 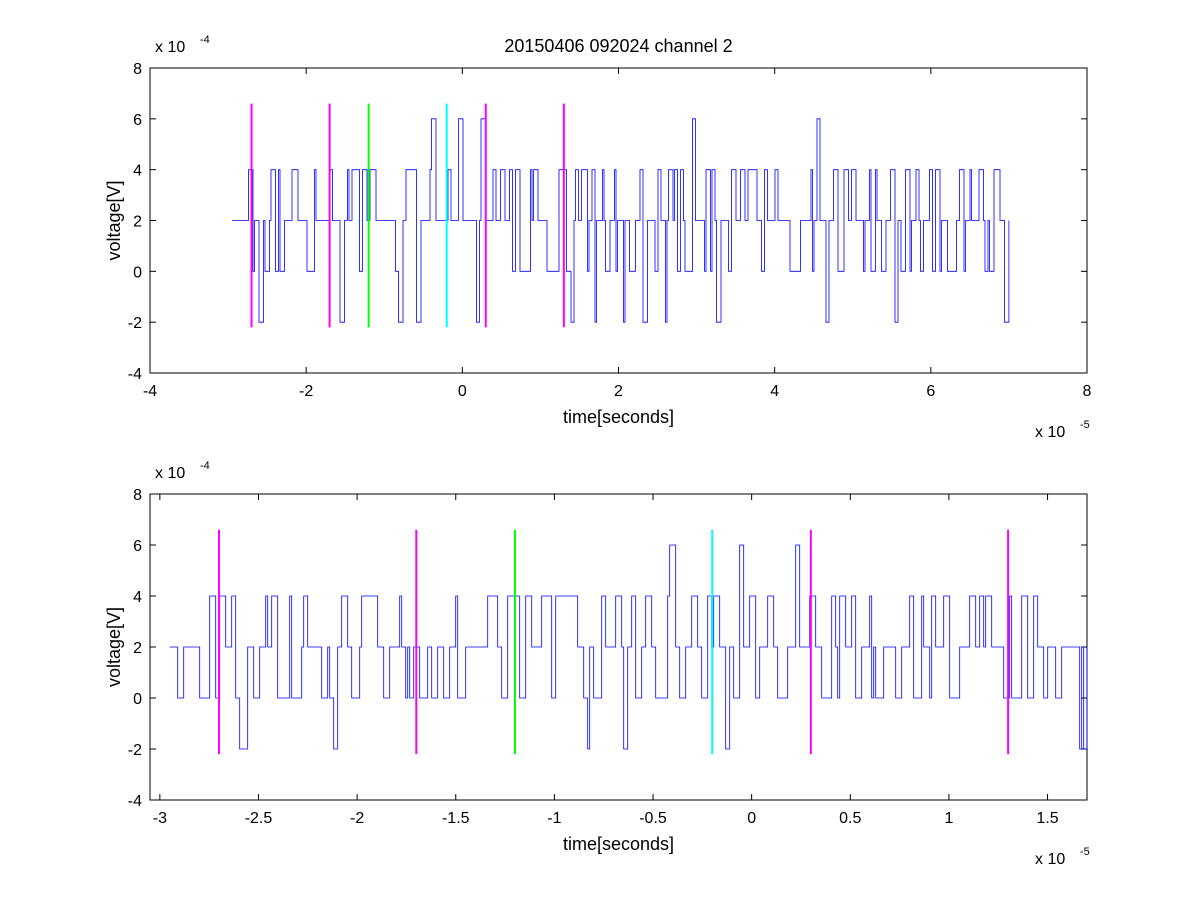 What do you see at coordinates (621, 220) in the screenshot?
I see `signal-series` at bounding box center [621, 220].